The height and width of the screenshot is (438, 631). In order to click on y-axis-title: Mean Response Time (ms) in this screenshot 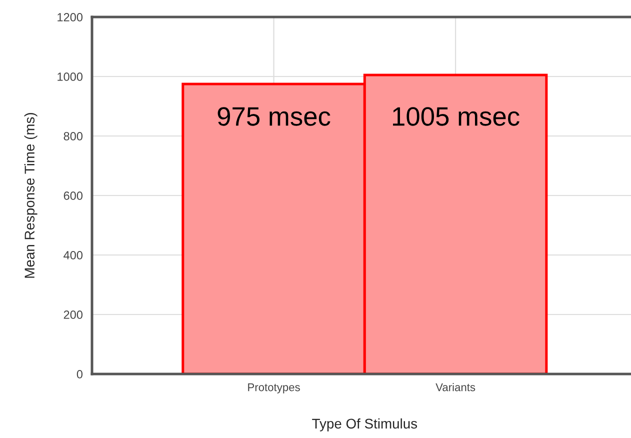, I will do `click(31, 195)`.